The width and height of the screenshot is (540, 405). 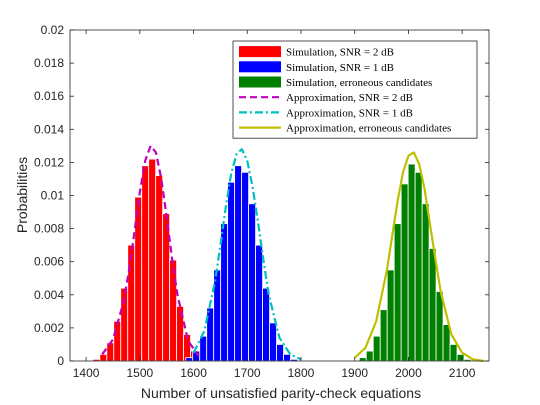 What do you see at coordinates (49, 262) in the screenshot?
I see `y-tick-label: 0.006` at bounding box center [49, 262].